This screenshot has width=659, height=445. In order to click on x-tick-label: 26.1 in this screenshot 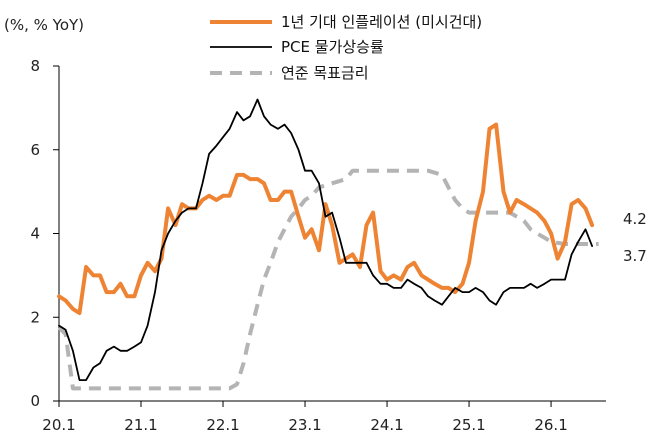, I will do `click(550, 425)`.